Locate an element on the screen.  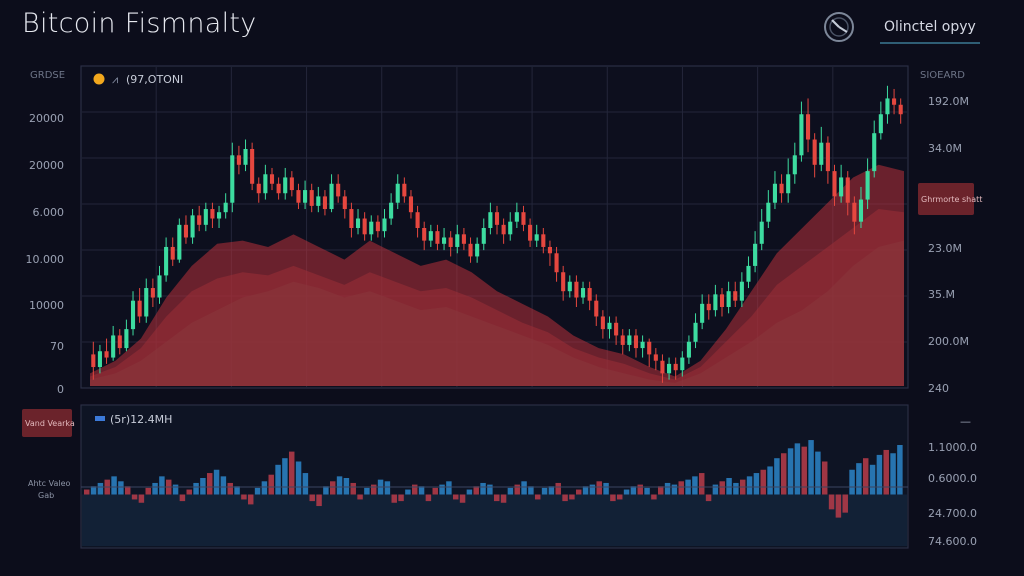
clock-icon is located at coordinates (839, 27).